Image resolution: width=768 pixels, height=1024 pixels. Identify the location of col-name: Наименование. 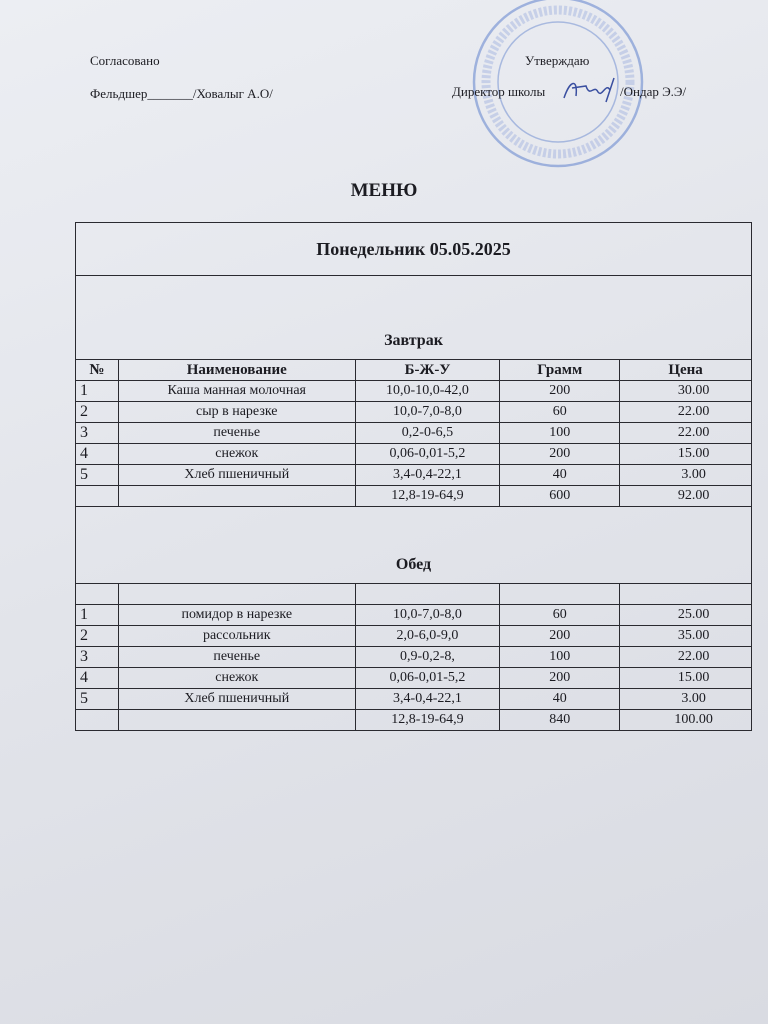
(236, 370).